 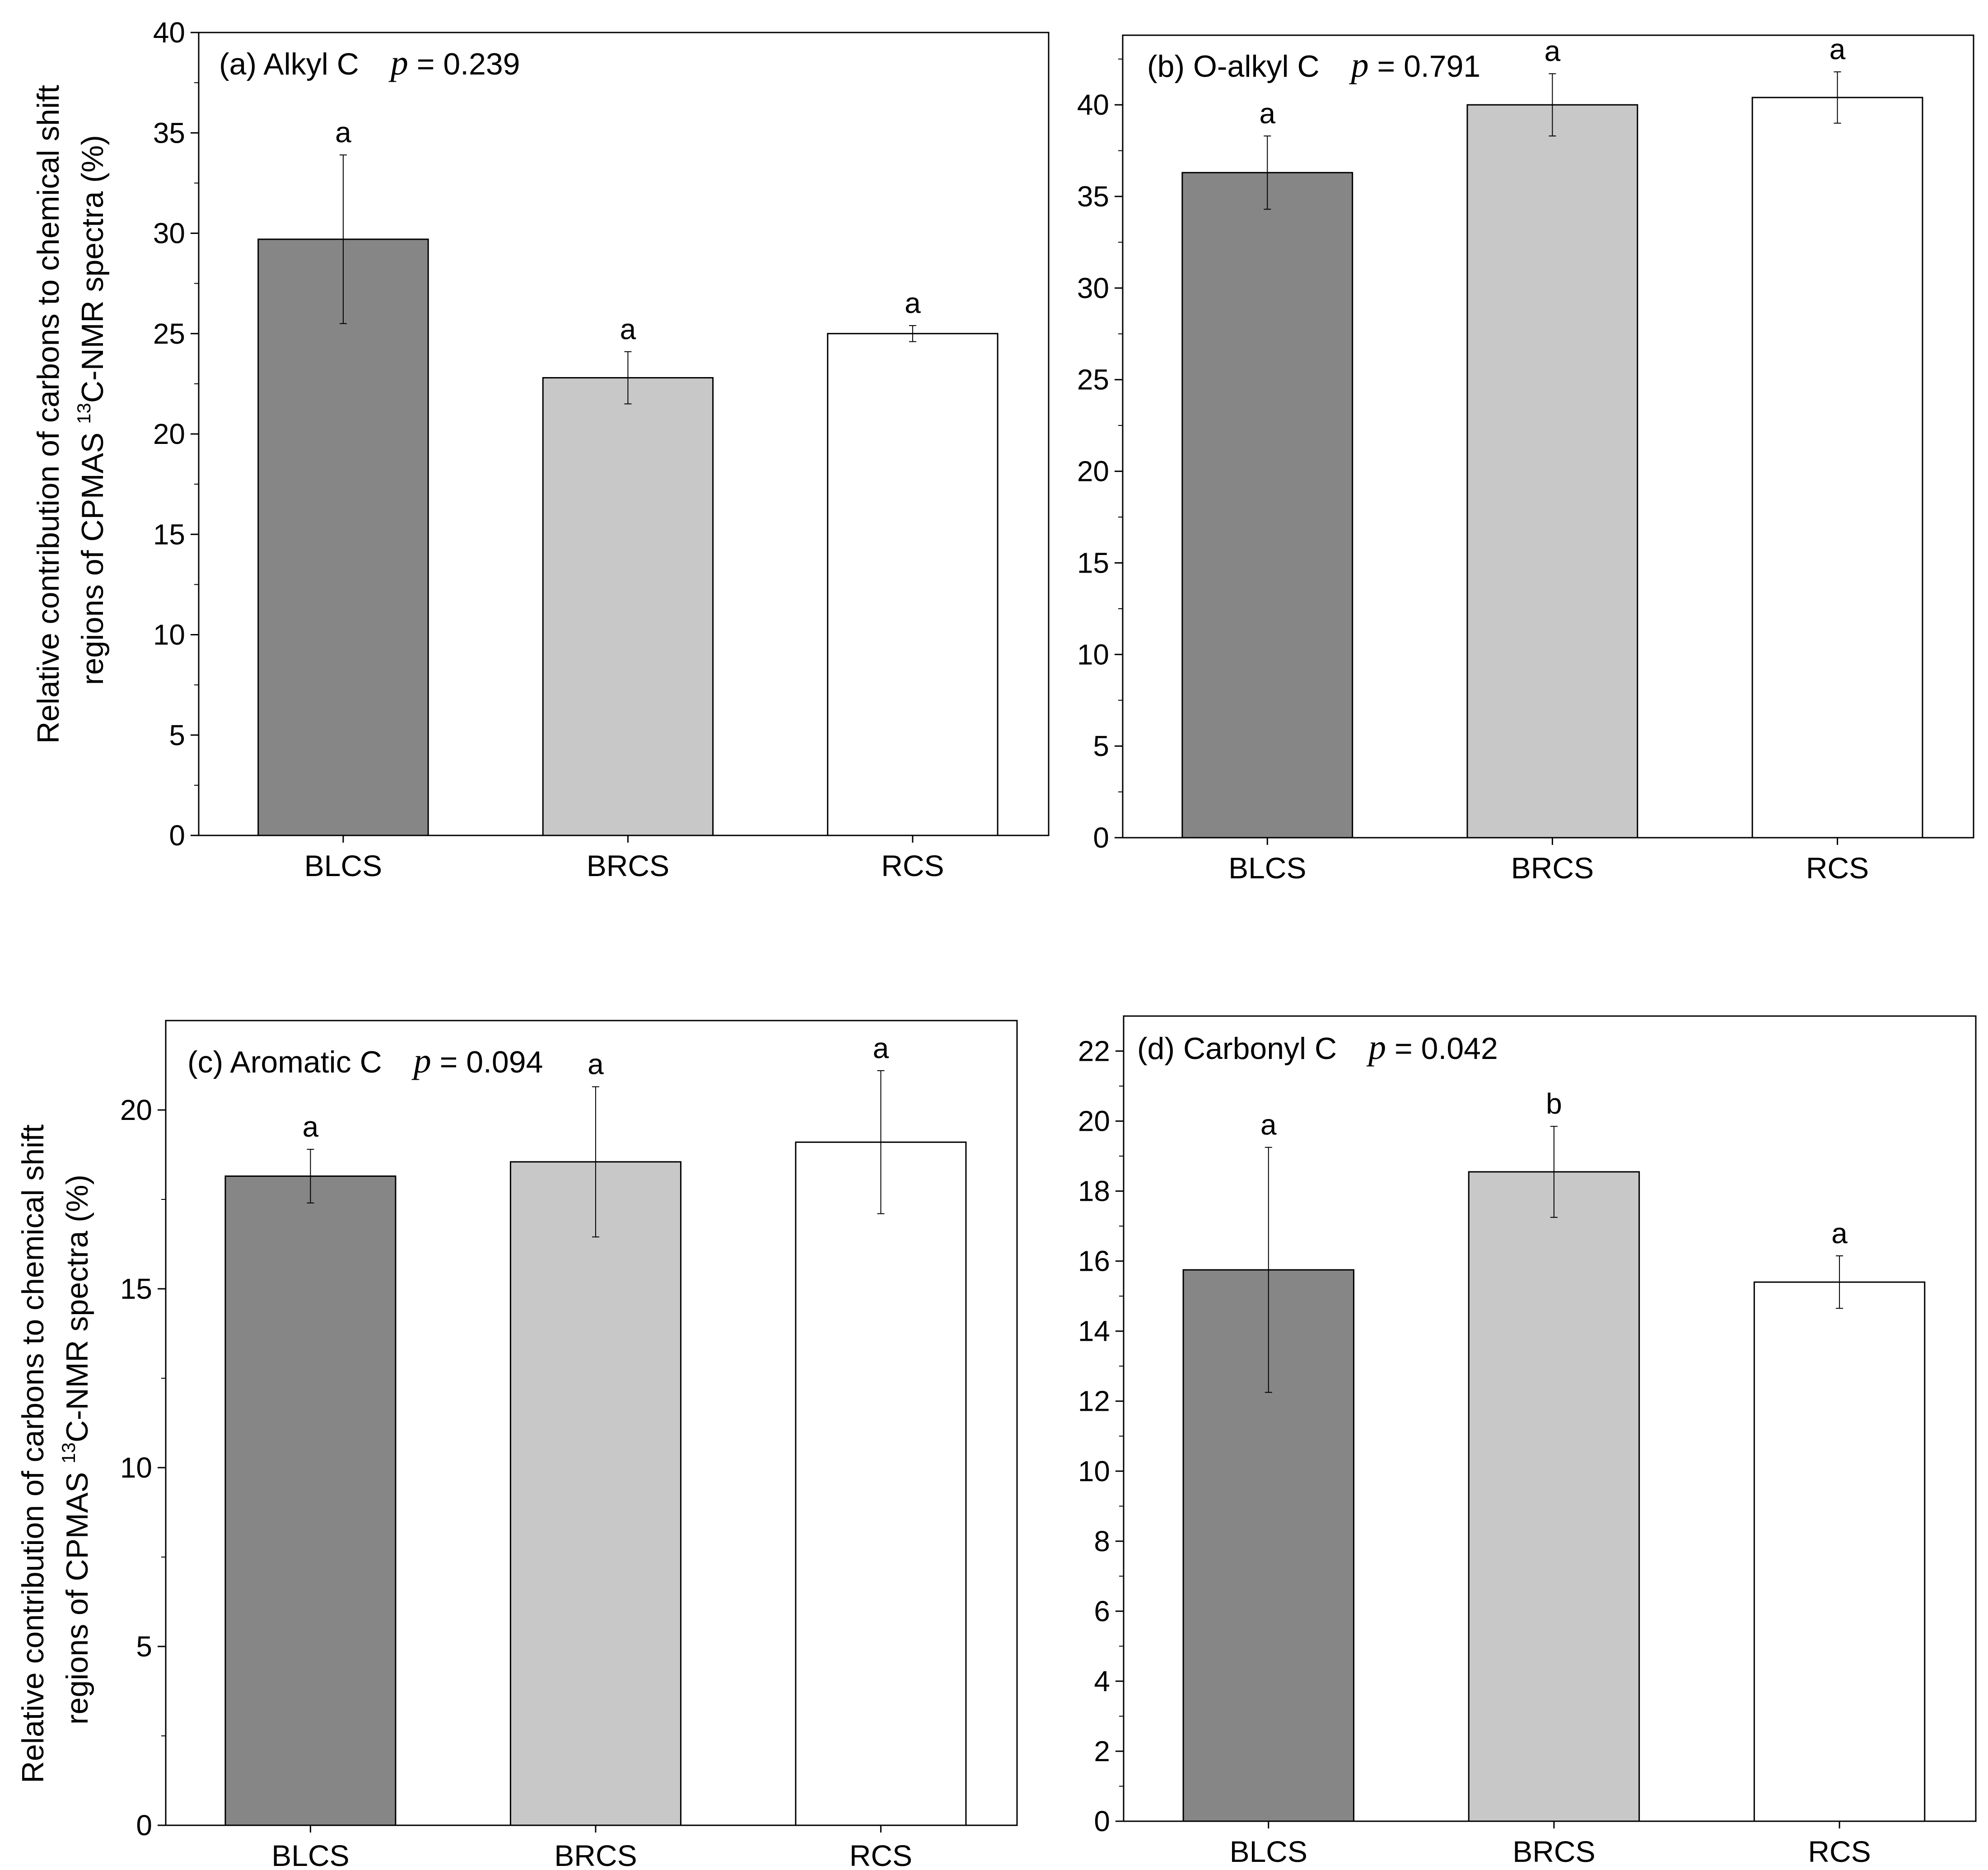 I want to click on x-tick-label-c-RCS: RCS, so click(x=880, y=1854).